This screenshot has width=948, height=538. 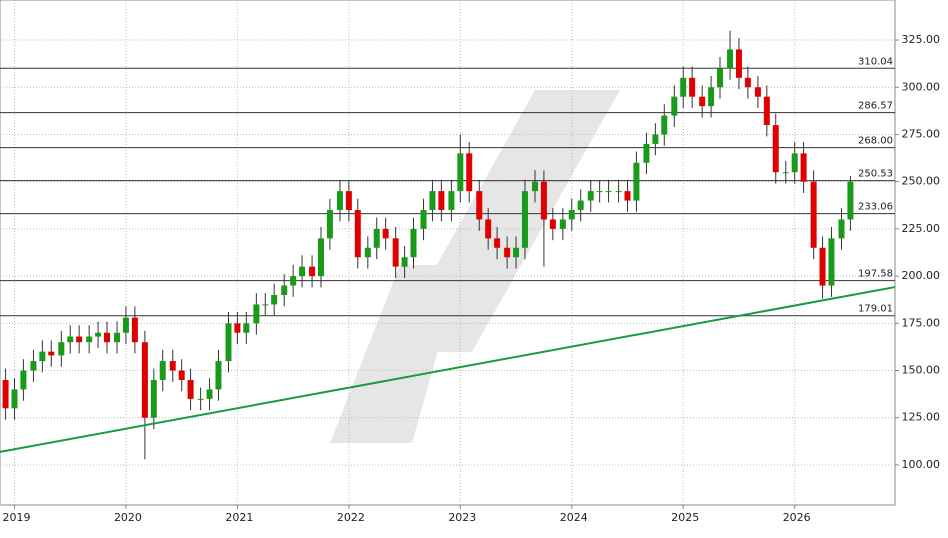 What do you see at coordinates (875, 207) in the screenshot?
I see `level-label: 233.06` at bounding box center [875, 207].